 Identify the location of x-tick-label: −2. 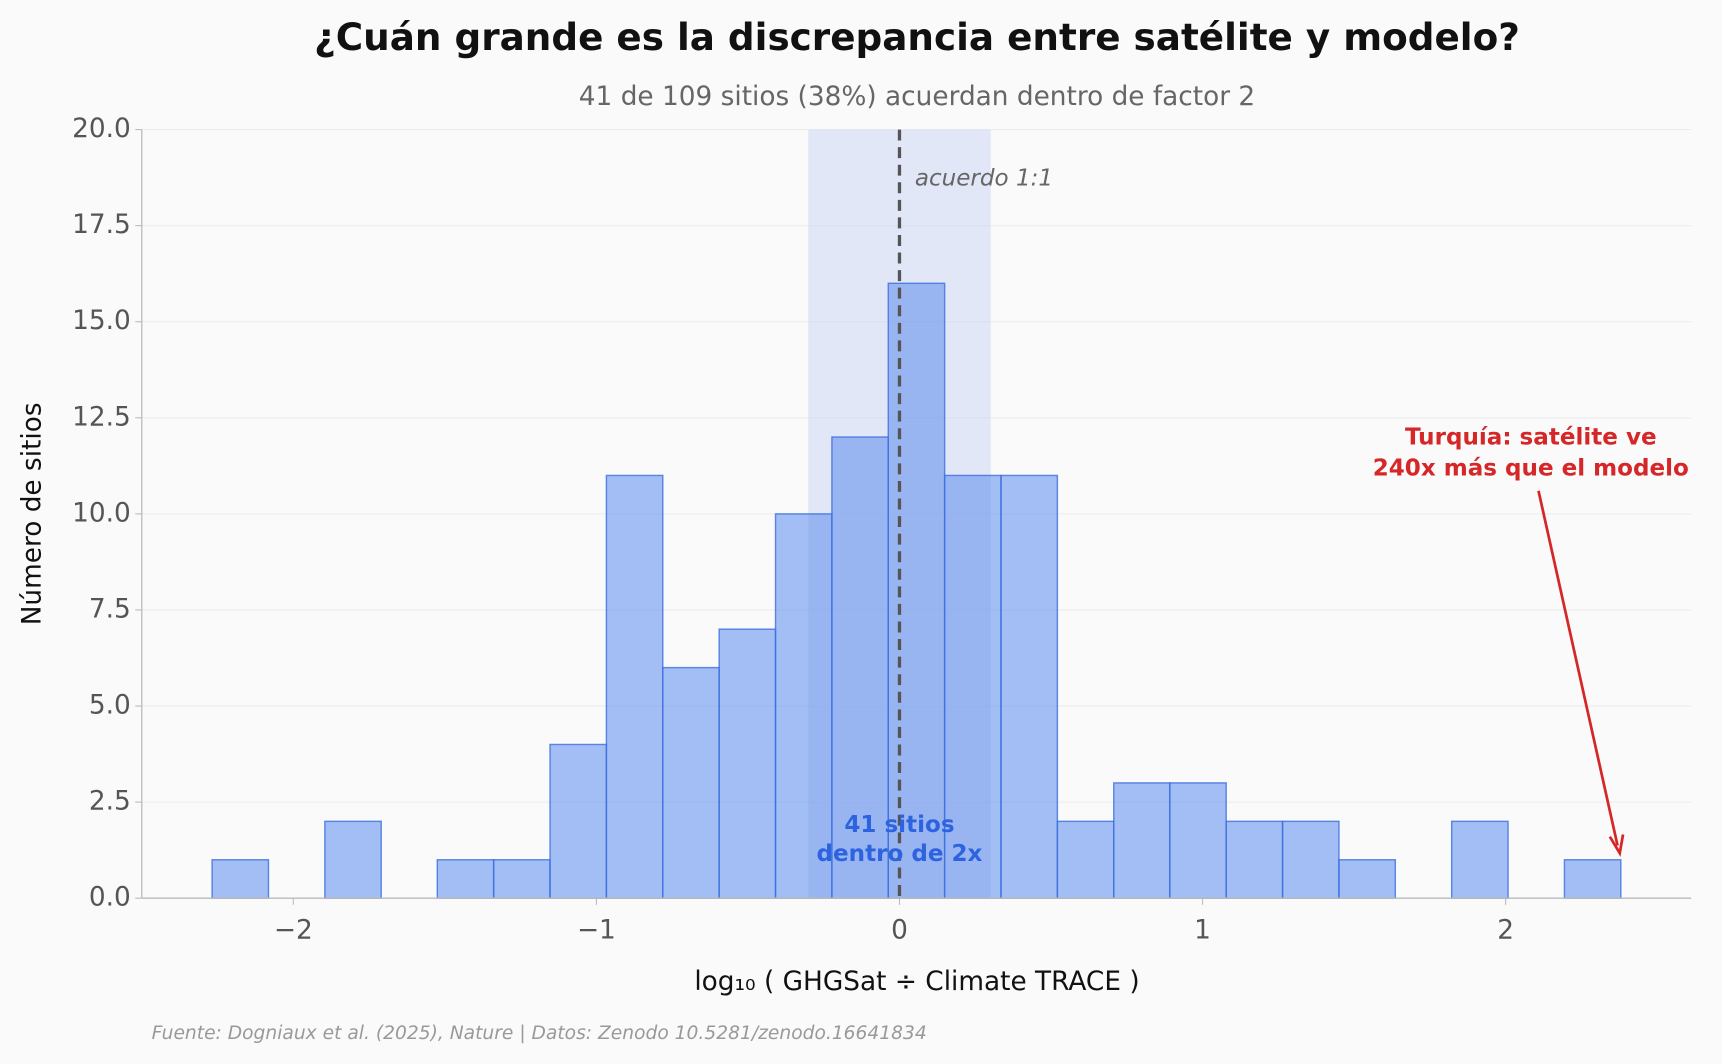
(293, 931).